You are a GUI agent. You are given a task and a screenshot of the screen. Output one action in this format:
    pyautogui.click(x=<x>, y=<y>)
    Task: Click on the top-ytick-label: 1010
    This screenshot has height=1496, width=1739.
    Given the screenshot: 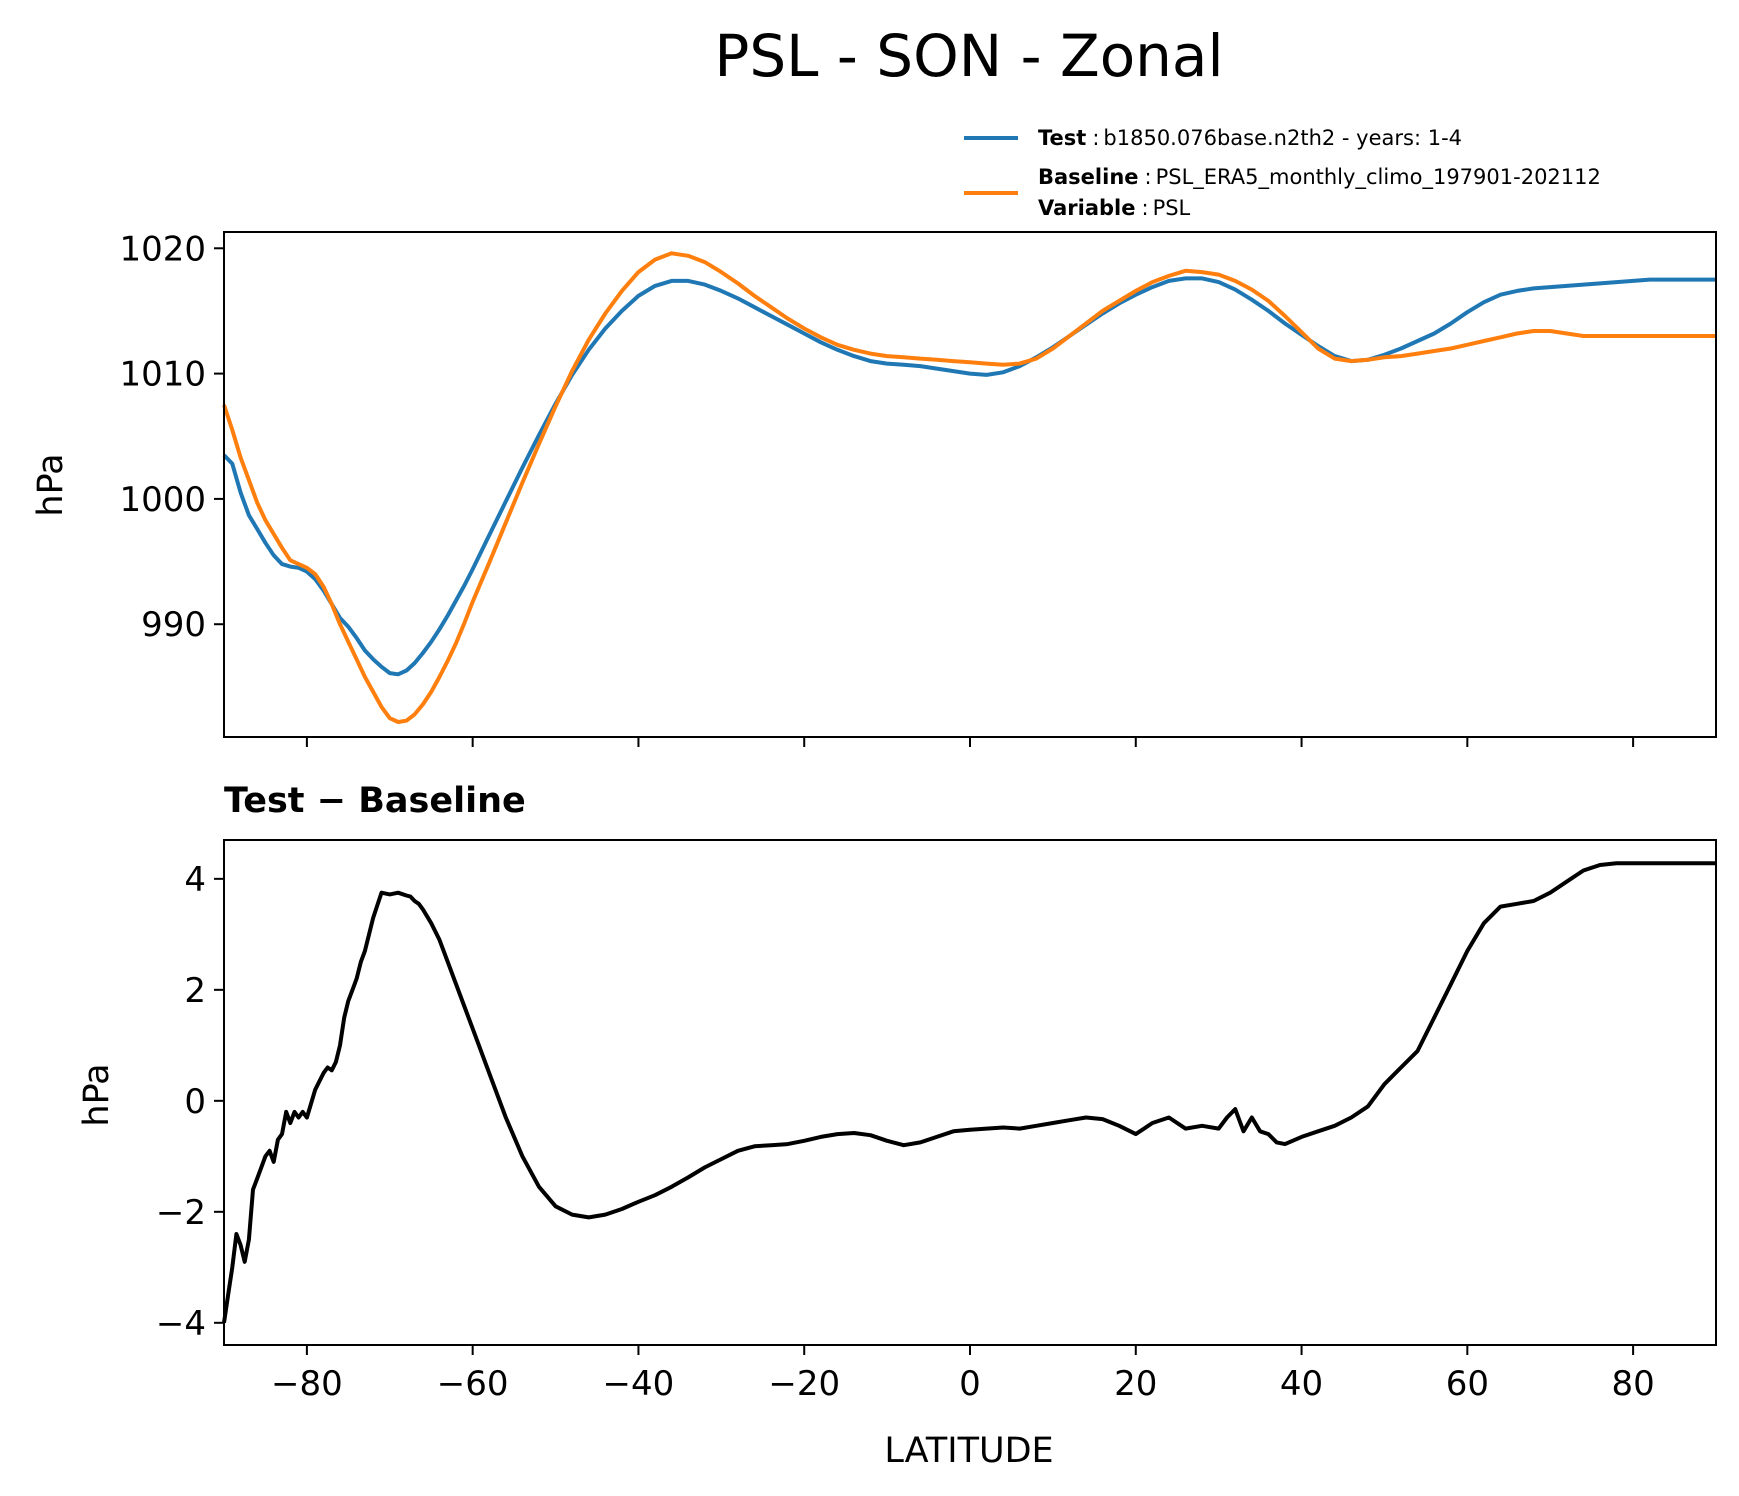 What is the action you would take?
    pyautogui.click(x=162, y=375)
    